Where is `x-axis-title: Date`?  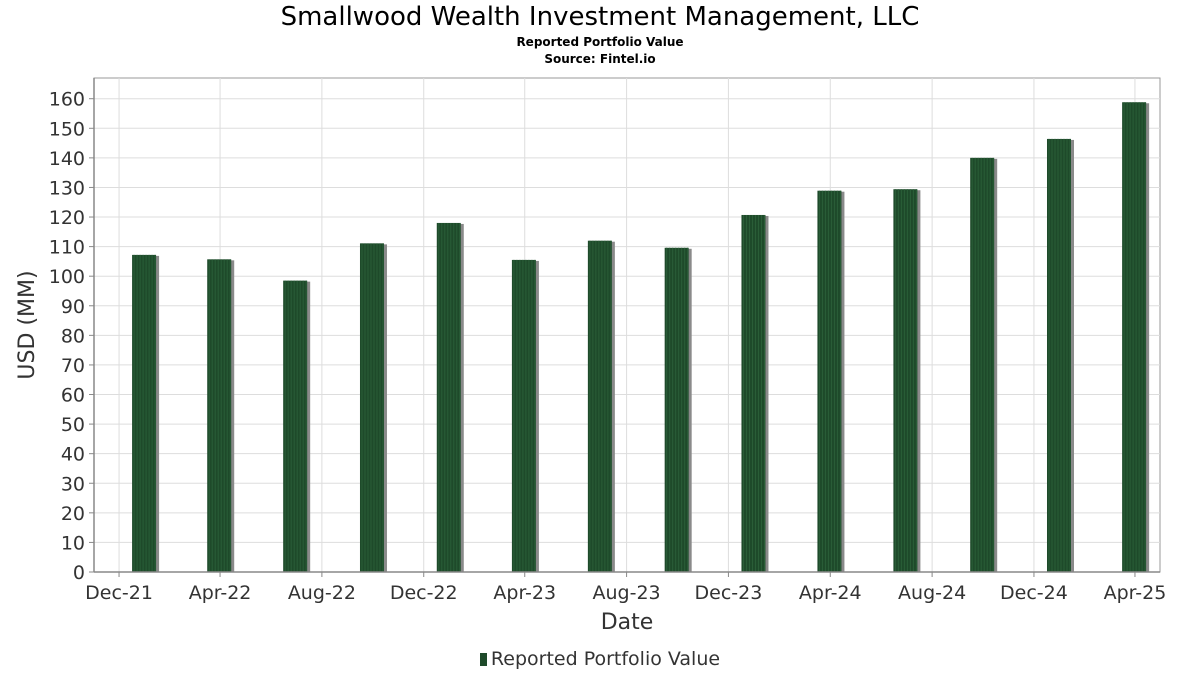 x-axis-title: Date is located at coordinates (627, 622).